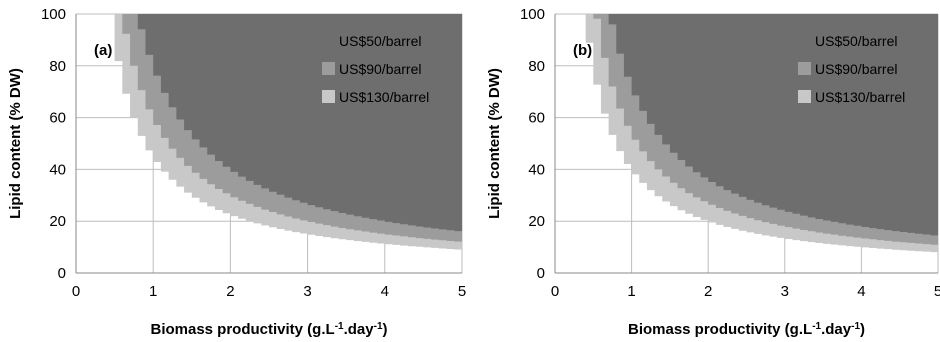  I want to click on panel-label: (b), so click(582, 50).